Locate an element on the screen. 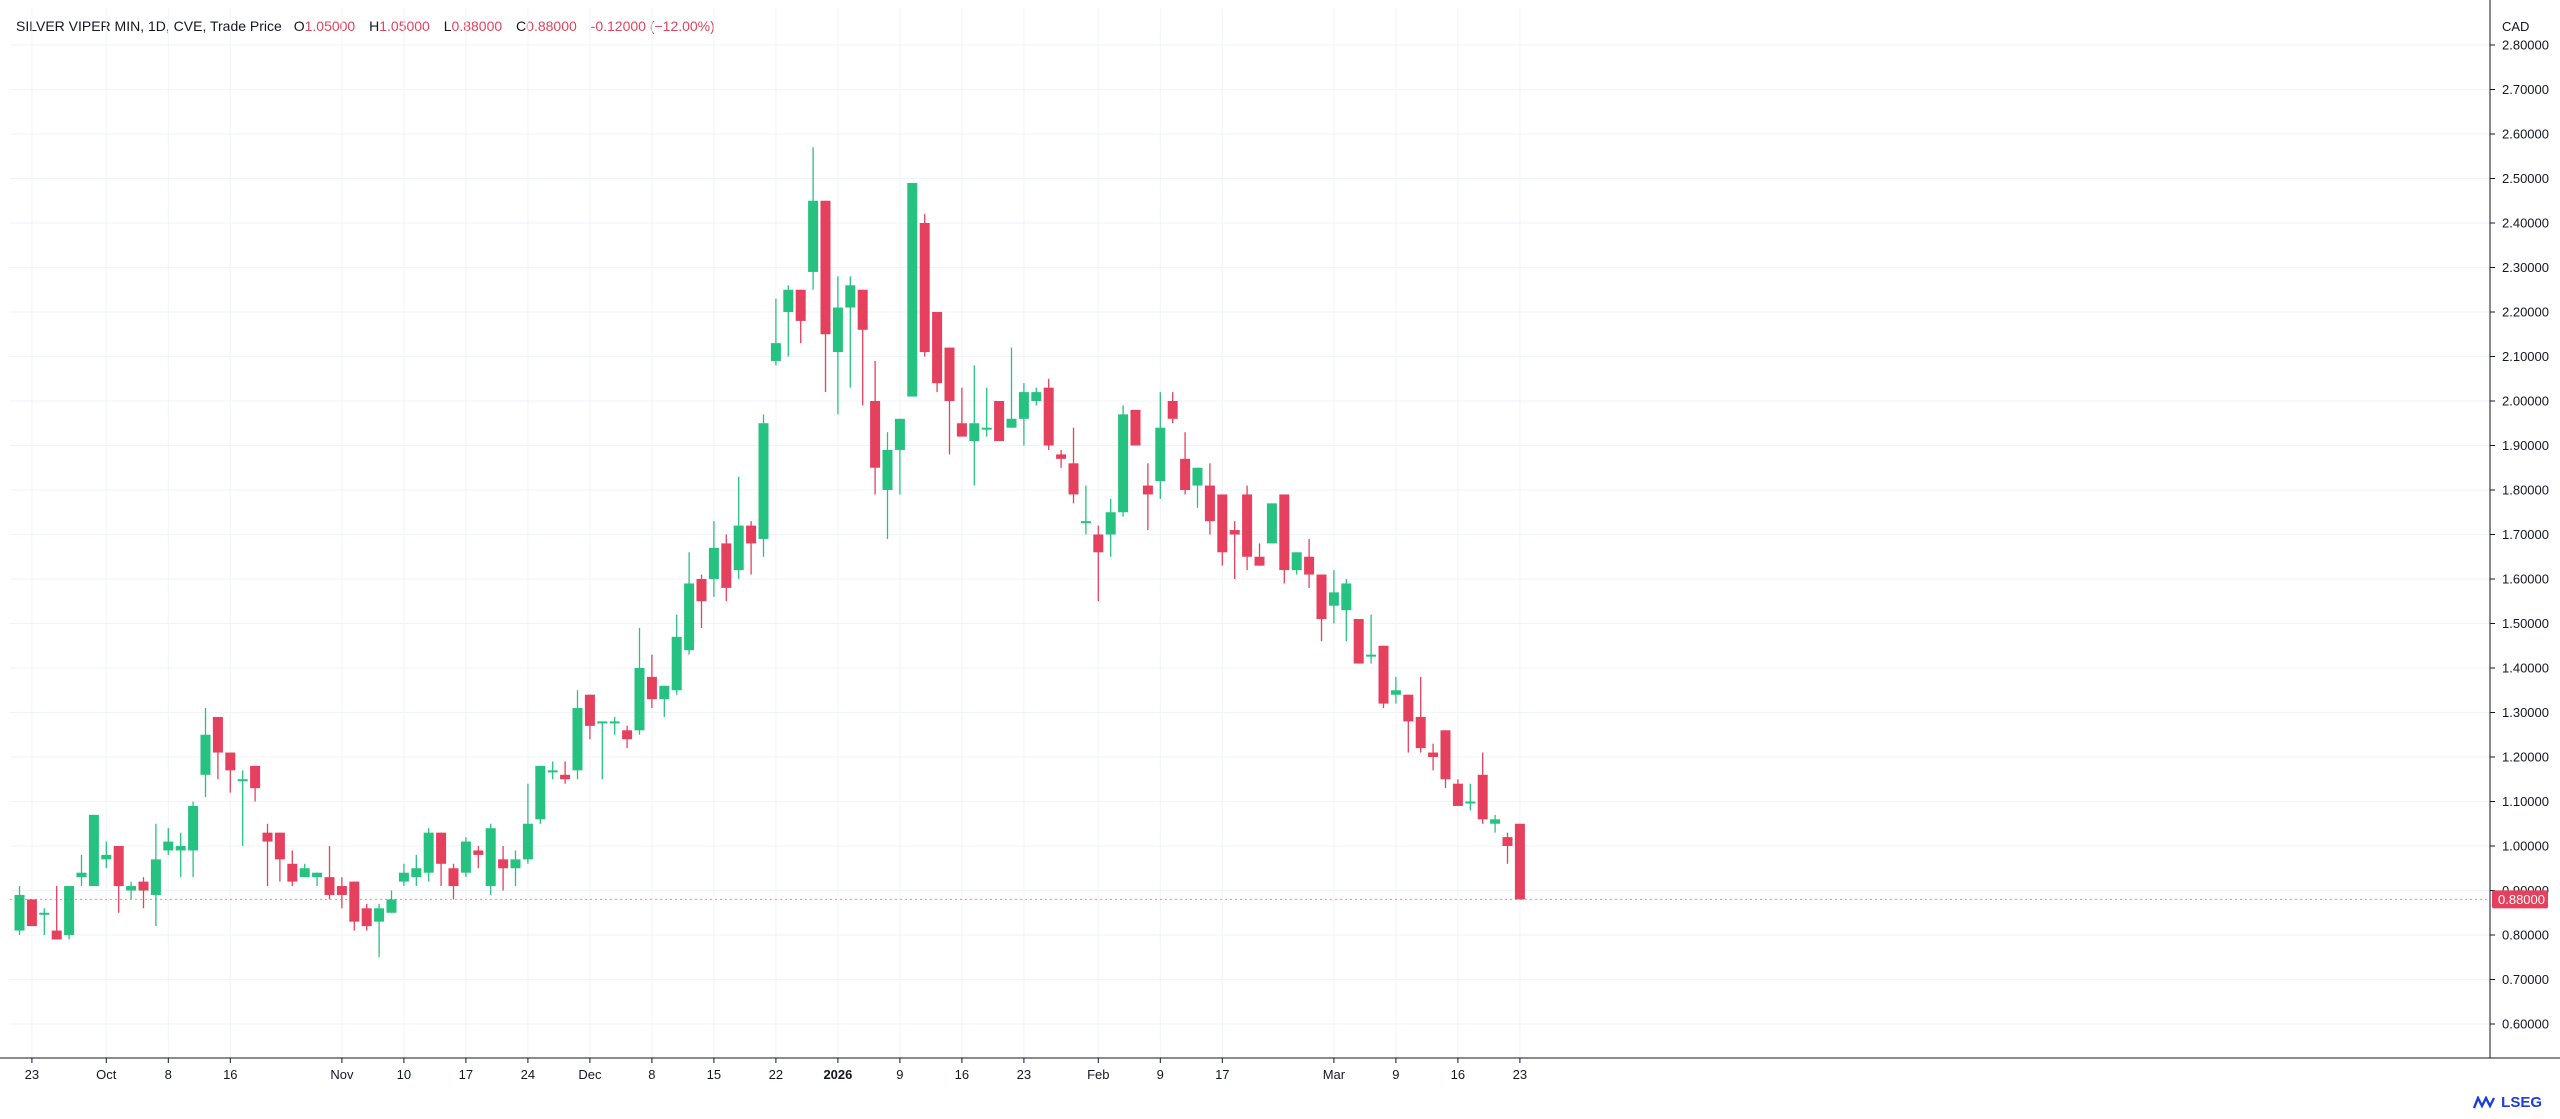 Image resolution: width=2560 pixels, height=1119 pixels. last-price-label: 0.88000 is located at coordinates (2521, 899).